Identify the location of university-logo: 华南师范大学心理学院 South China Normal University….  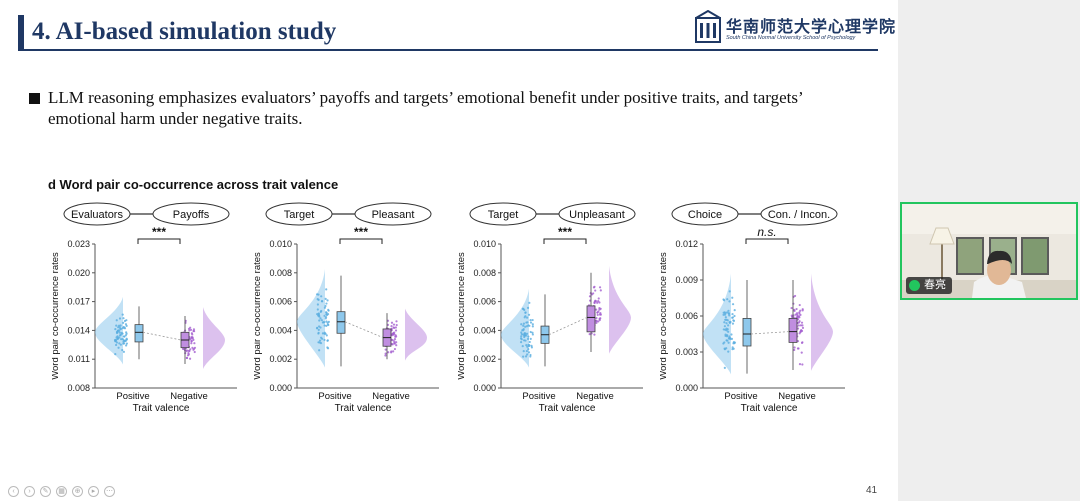
(794, 28).